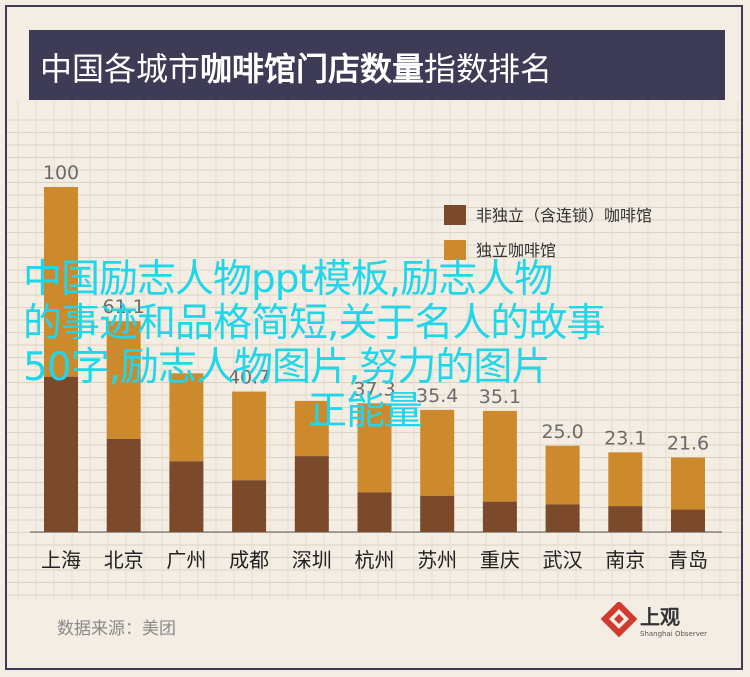 Image resolution: width=750 pixels, height=677 pixels. I want to click on overlay-line-3: 50字,励志人物图片,努力的图片, so click(286, 367).